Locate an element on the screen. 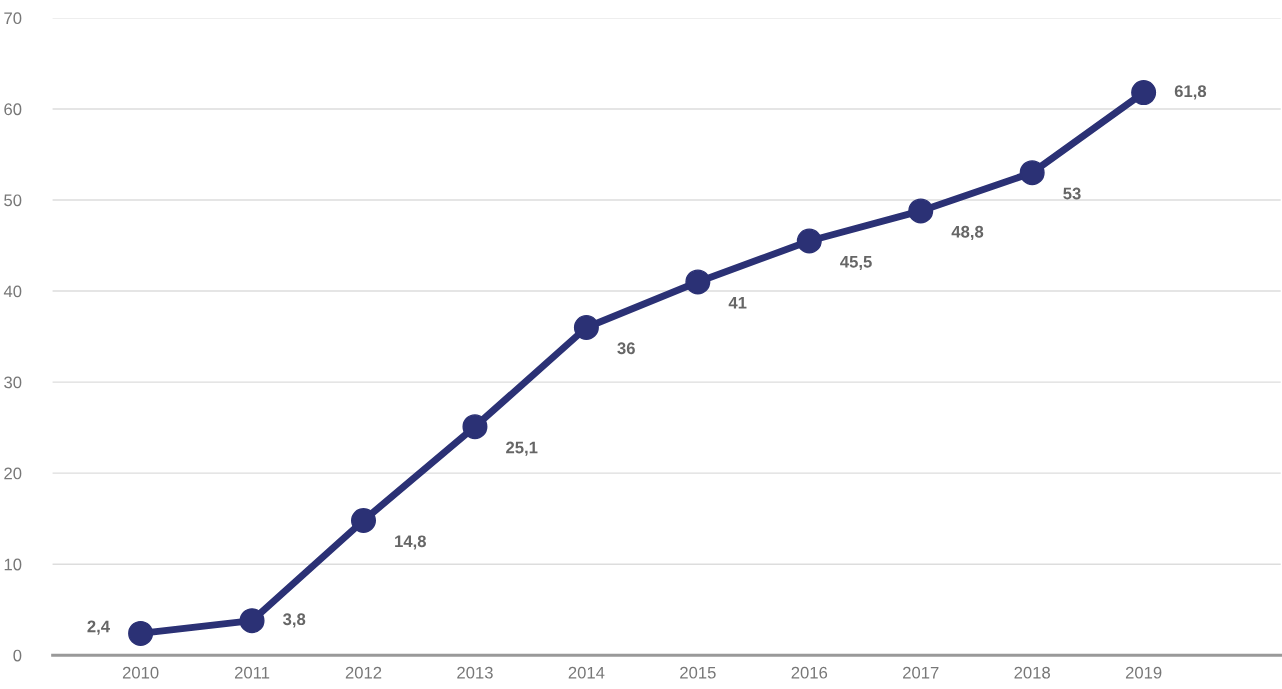  data-label: 25,1 is located at coordinates (522, 448).